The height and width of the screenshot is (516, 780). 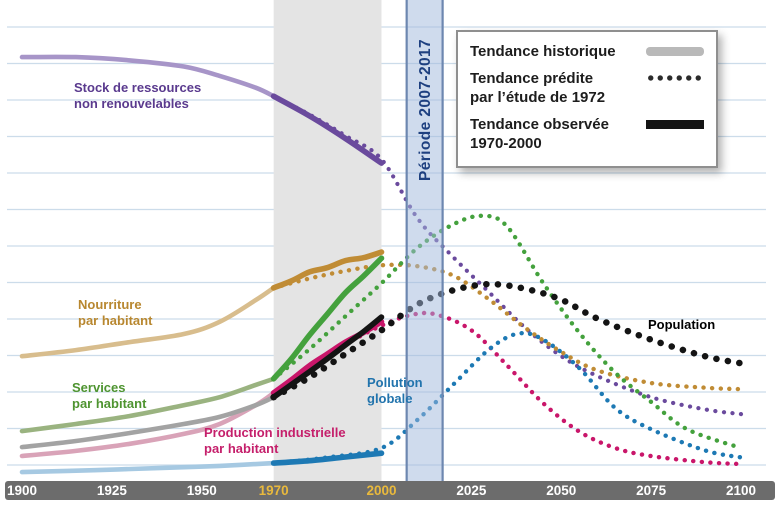 I want to click on legend-item-predicted: Tendance prédite par l’étude de 1972, so click(x=587, y=88).